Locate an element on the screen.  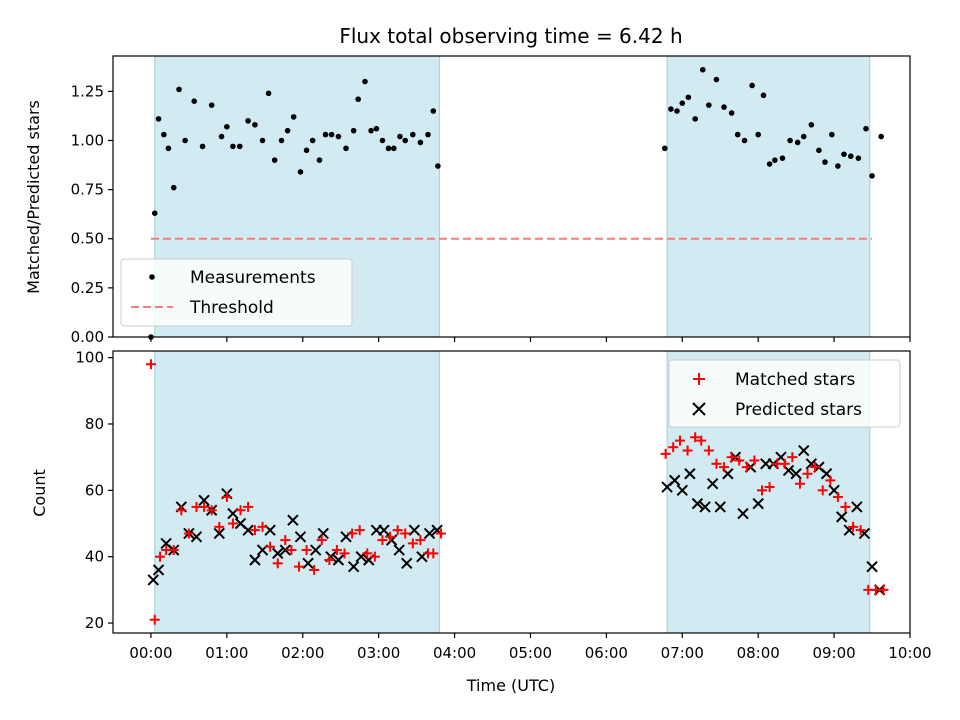
bottom-y-tick-label: 80 is located at coordinates (94, 424).